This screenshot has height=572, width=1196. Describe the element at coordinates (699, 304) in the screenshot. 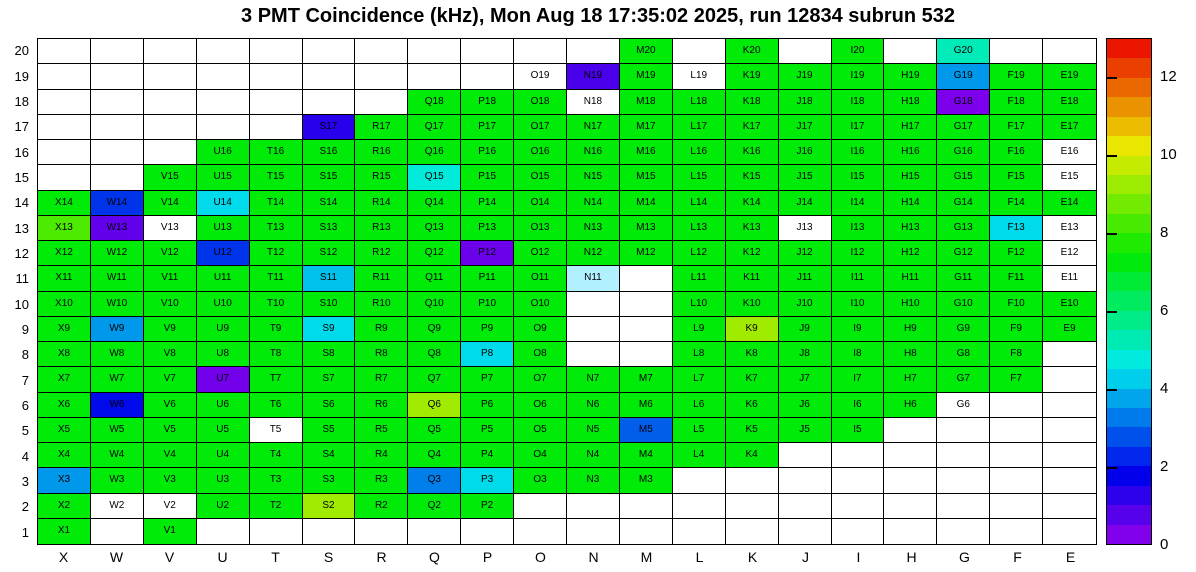

I see `heatmap-cell-L10: L10` at that location.